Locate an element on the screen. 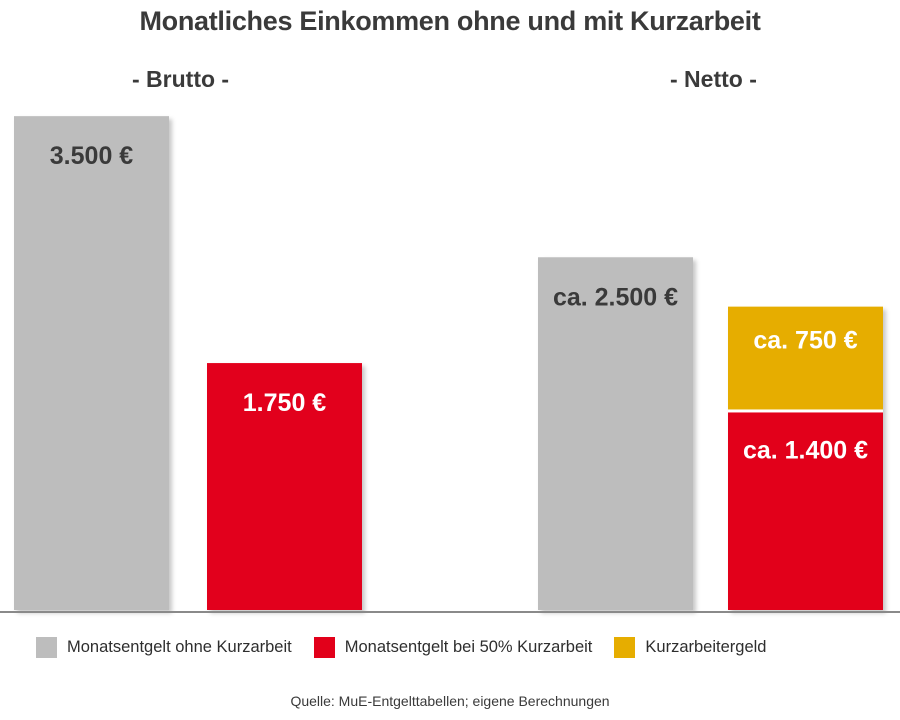 This screenshot has height=720, width=900. legend-item-bei-kurzarbeit: Monatsentgelt bei 50% Kurzarbeit is located at coordinates (453, 647).